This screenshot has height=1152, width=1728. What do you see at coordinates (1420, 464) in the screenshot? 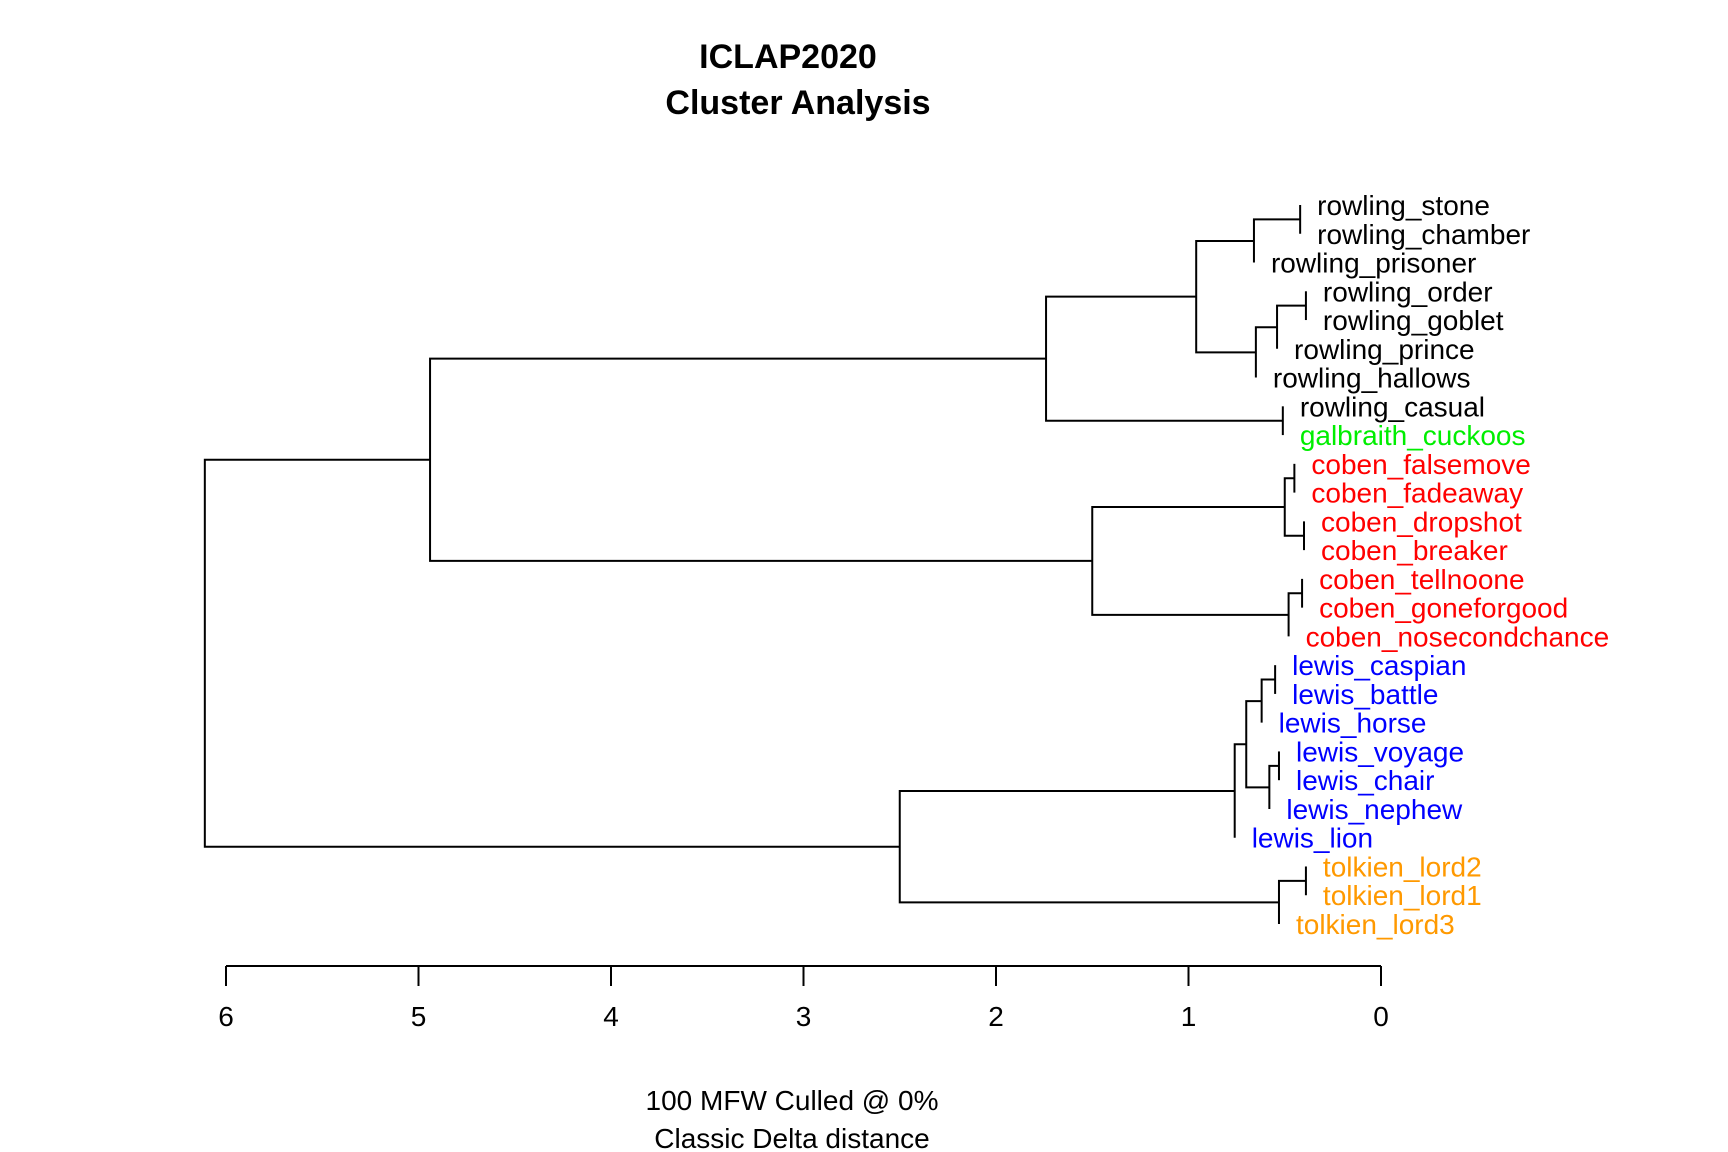
I see `leaf-label: coben_falsemove` at bounding box center [1420, 464].